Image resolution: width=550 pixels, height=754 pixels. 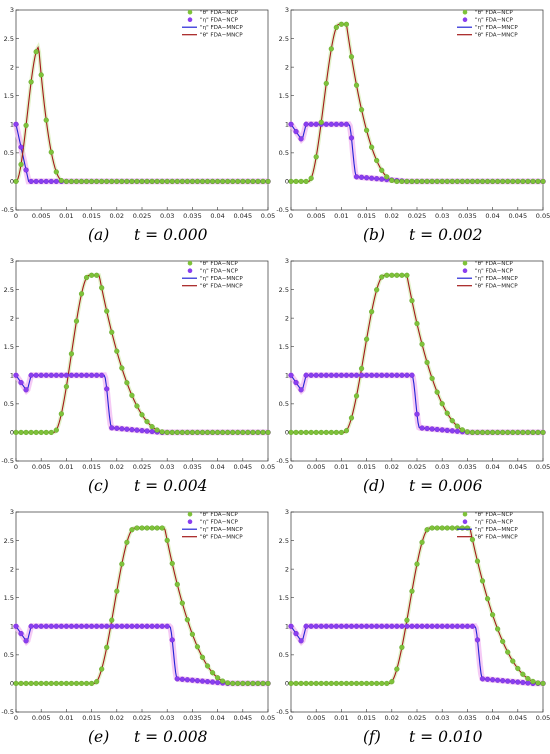 I want to click on theta-halo, so click(x=142, y=606).